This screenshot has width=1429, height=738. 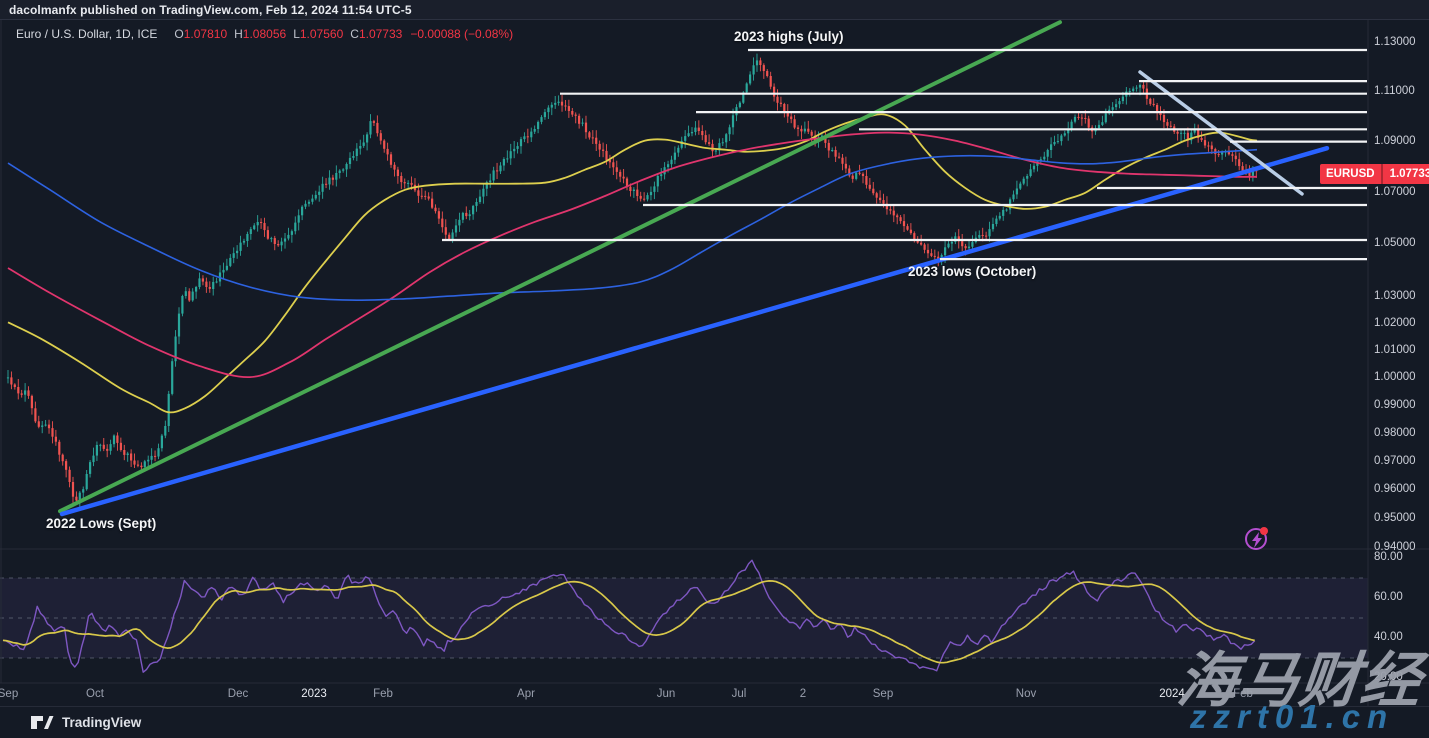 I want to click on flash-icon, so click(x=1256, y=538).